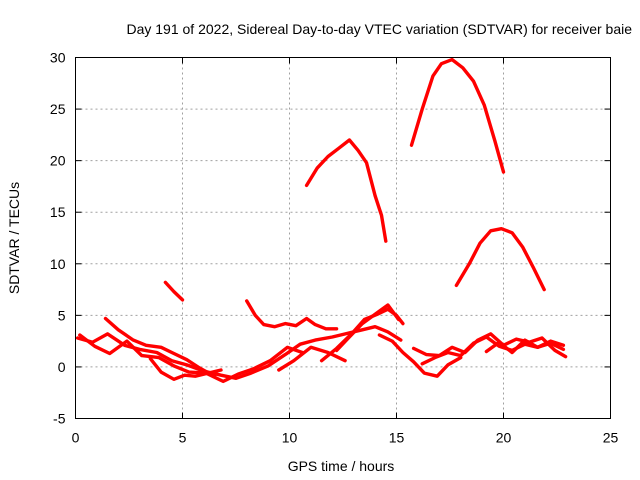  Describe the element at coordinates (76, 438) in the screenshot. I see `x-tick-label: 0` at that location.